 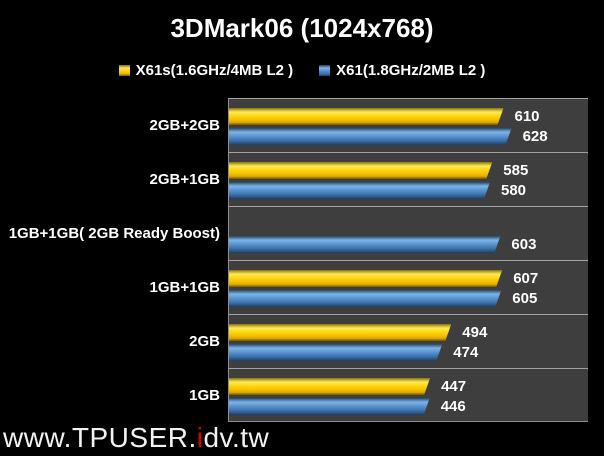 I want to click on watermark-highlight: i, so click(x=200, y=437).